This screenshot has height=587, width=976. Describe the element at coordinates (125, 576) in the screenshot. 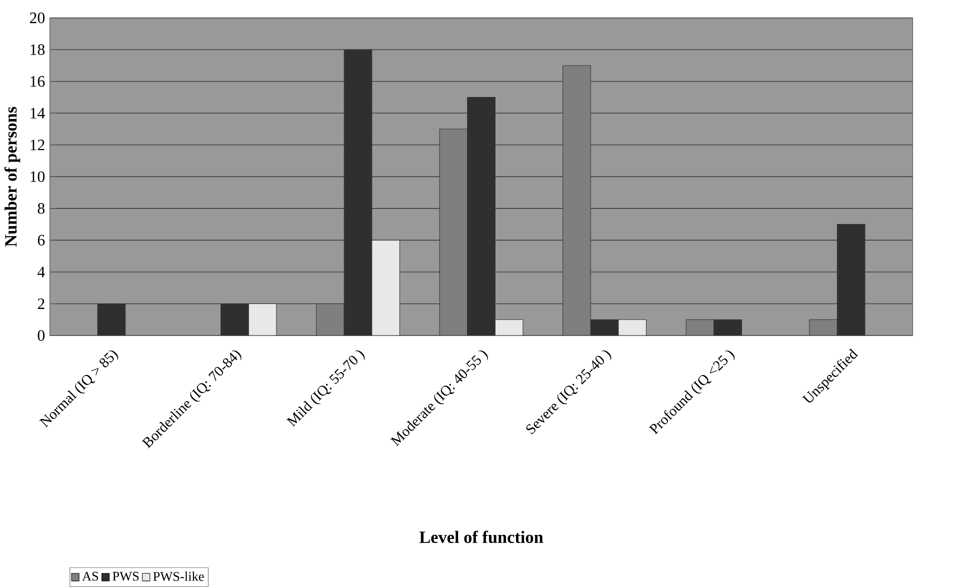

I see `legend-label: PWS` at that location.